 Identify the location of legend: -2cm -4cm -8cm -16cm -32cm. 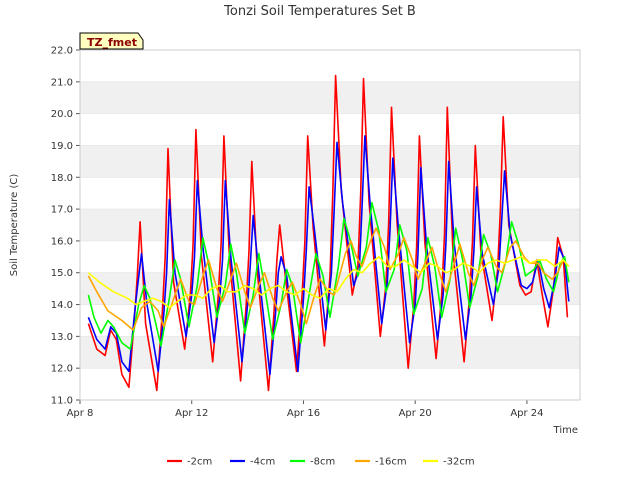
(321, 462).